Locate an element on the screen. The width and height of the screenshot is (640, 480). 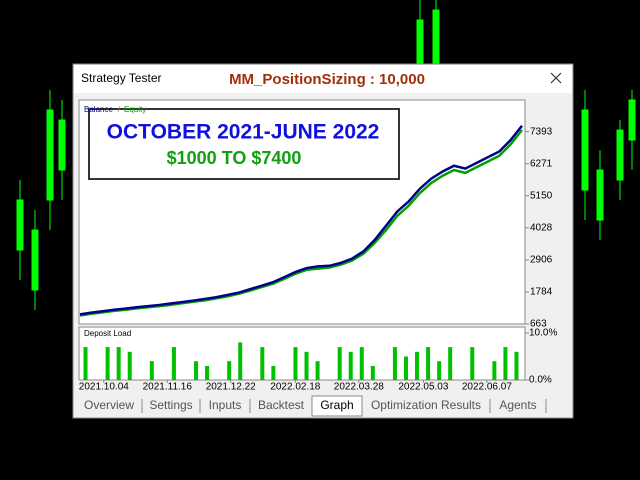
y-tick-label: 0.0% is located at coordinates (540, 380).